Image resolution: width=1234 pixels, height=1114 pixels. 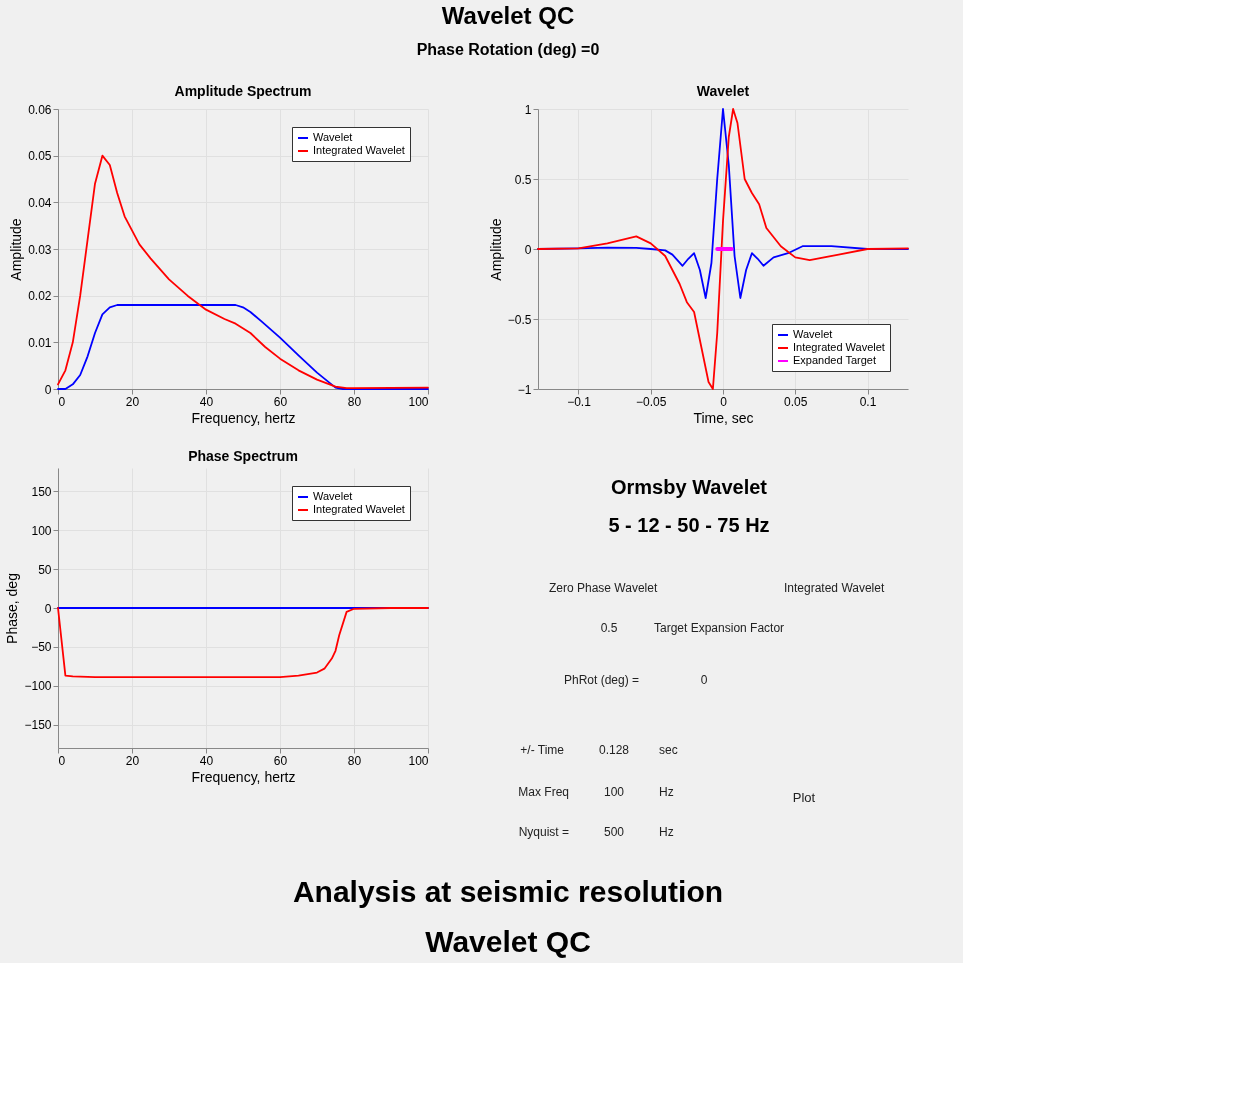 I want to click on text: Analysis at seismic resolution, so click(x=508, y=891).